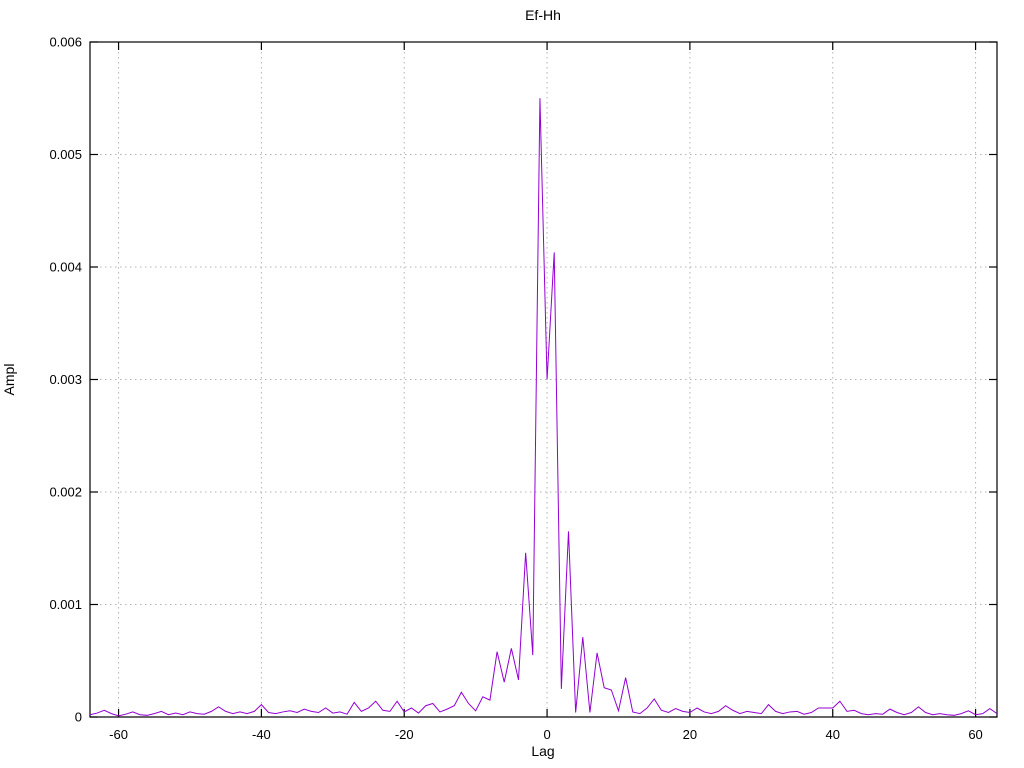  Describe the element at coordinates (404, 734) in the screenshot. I see `x-tick-label: -20` at that location.